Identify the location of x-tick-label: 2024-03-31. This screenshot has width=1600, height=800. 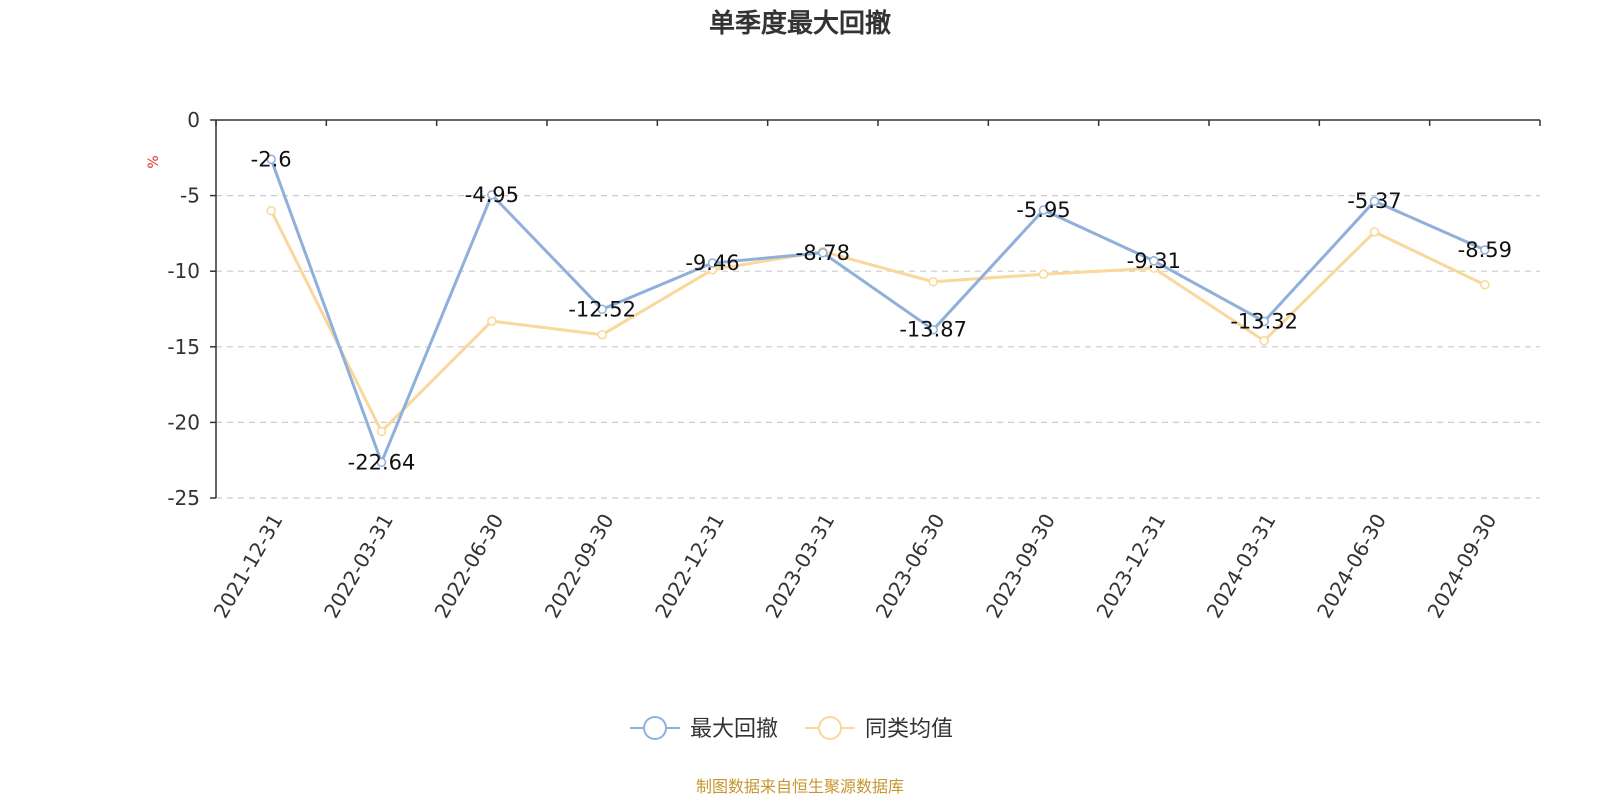
(1241, 566).